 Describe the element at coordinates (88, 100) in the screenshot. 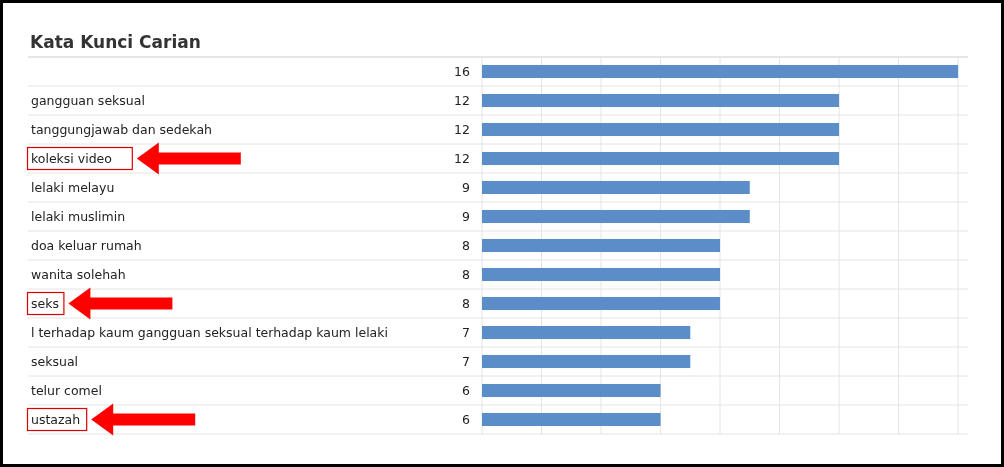

I see `y-tick-label: gangguan seksual` at that location.